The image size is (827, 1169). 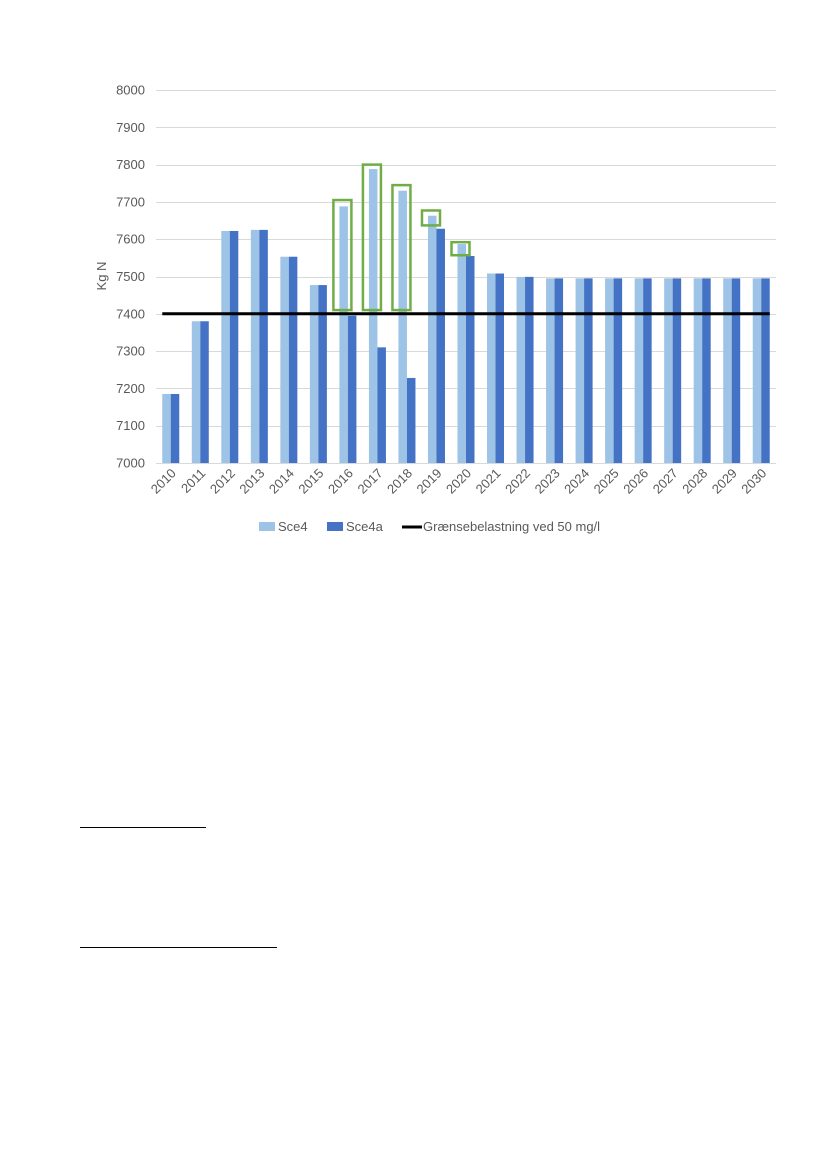 What do you see at coordinates (166, 428) in the screenshot?
I see `bar-sce4-2010` at bounding box center [166, 428].